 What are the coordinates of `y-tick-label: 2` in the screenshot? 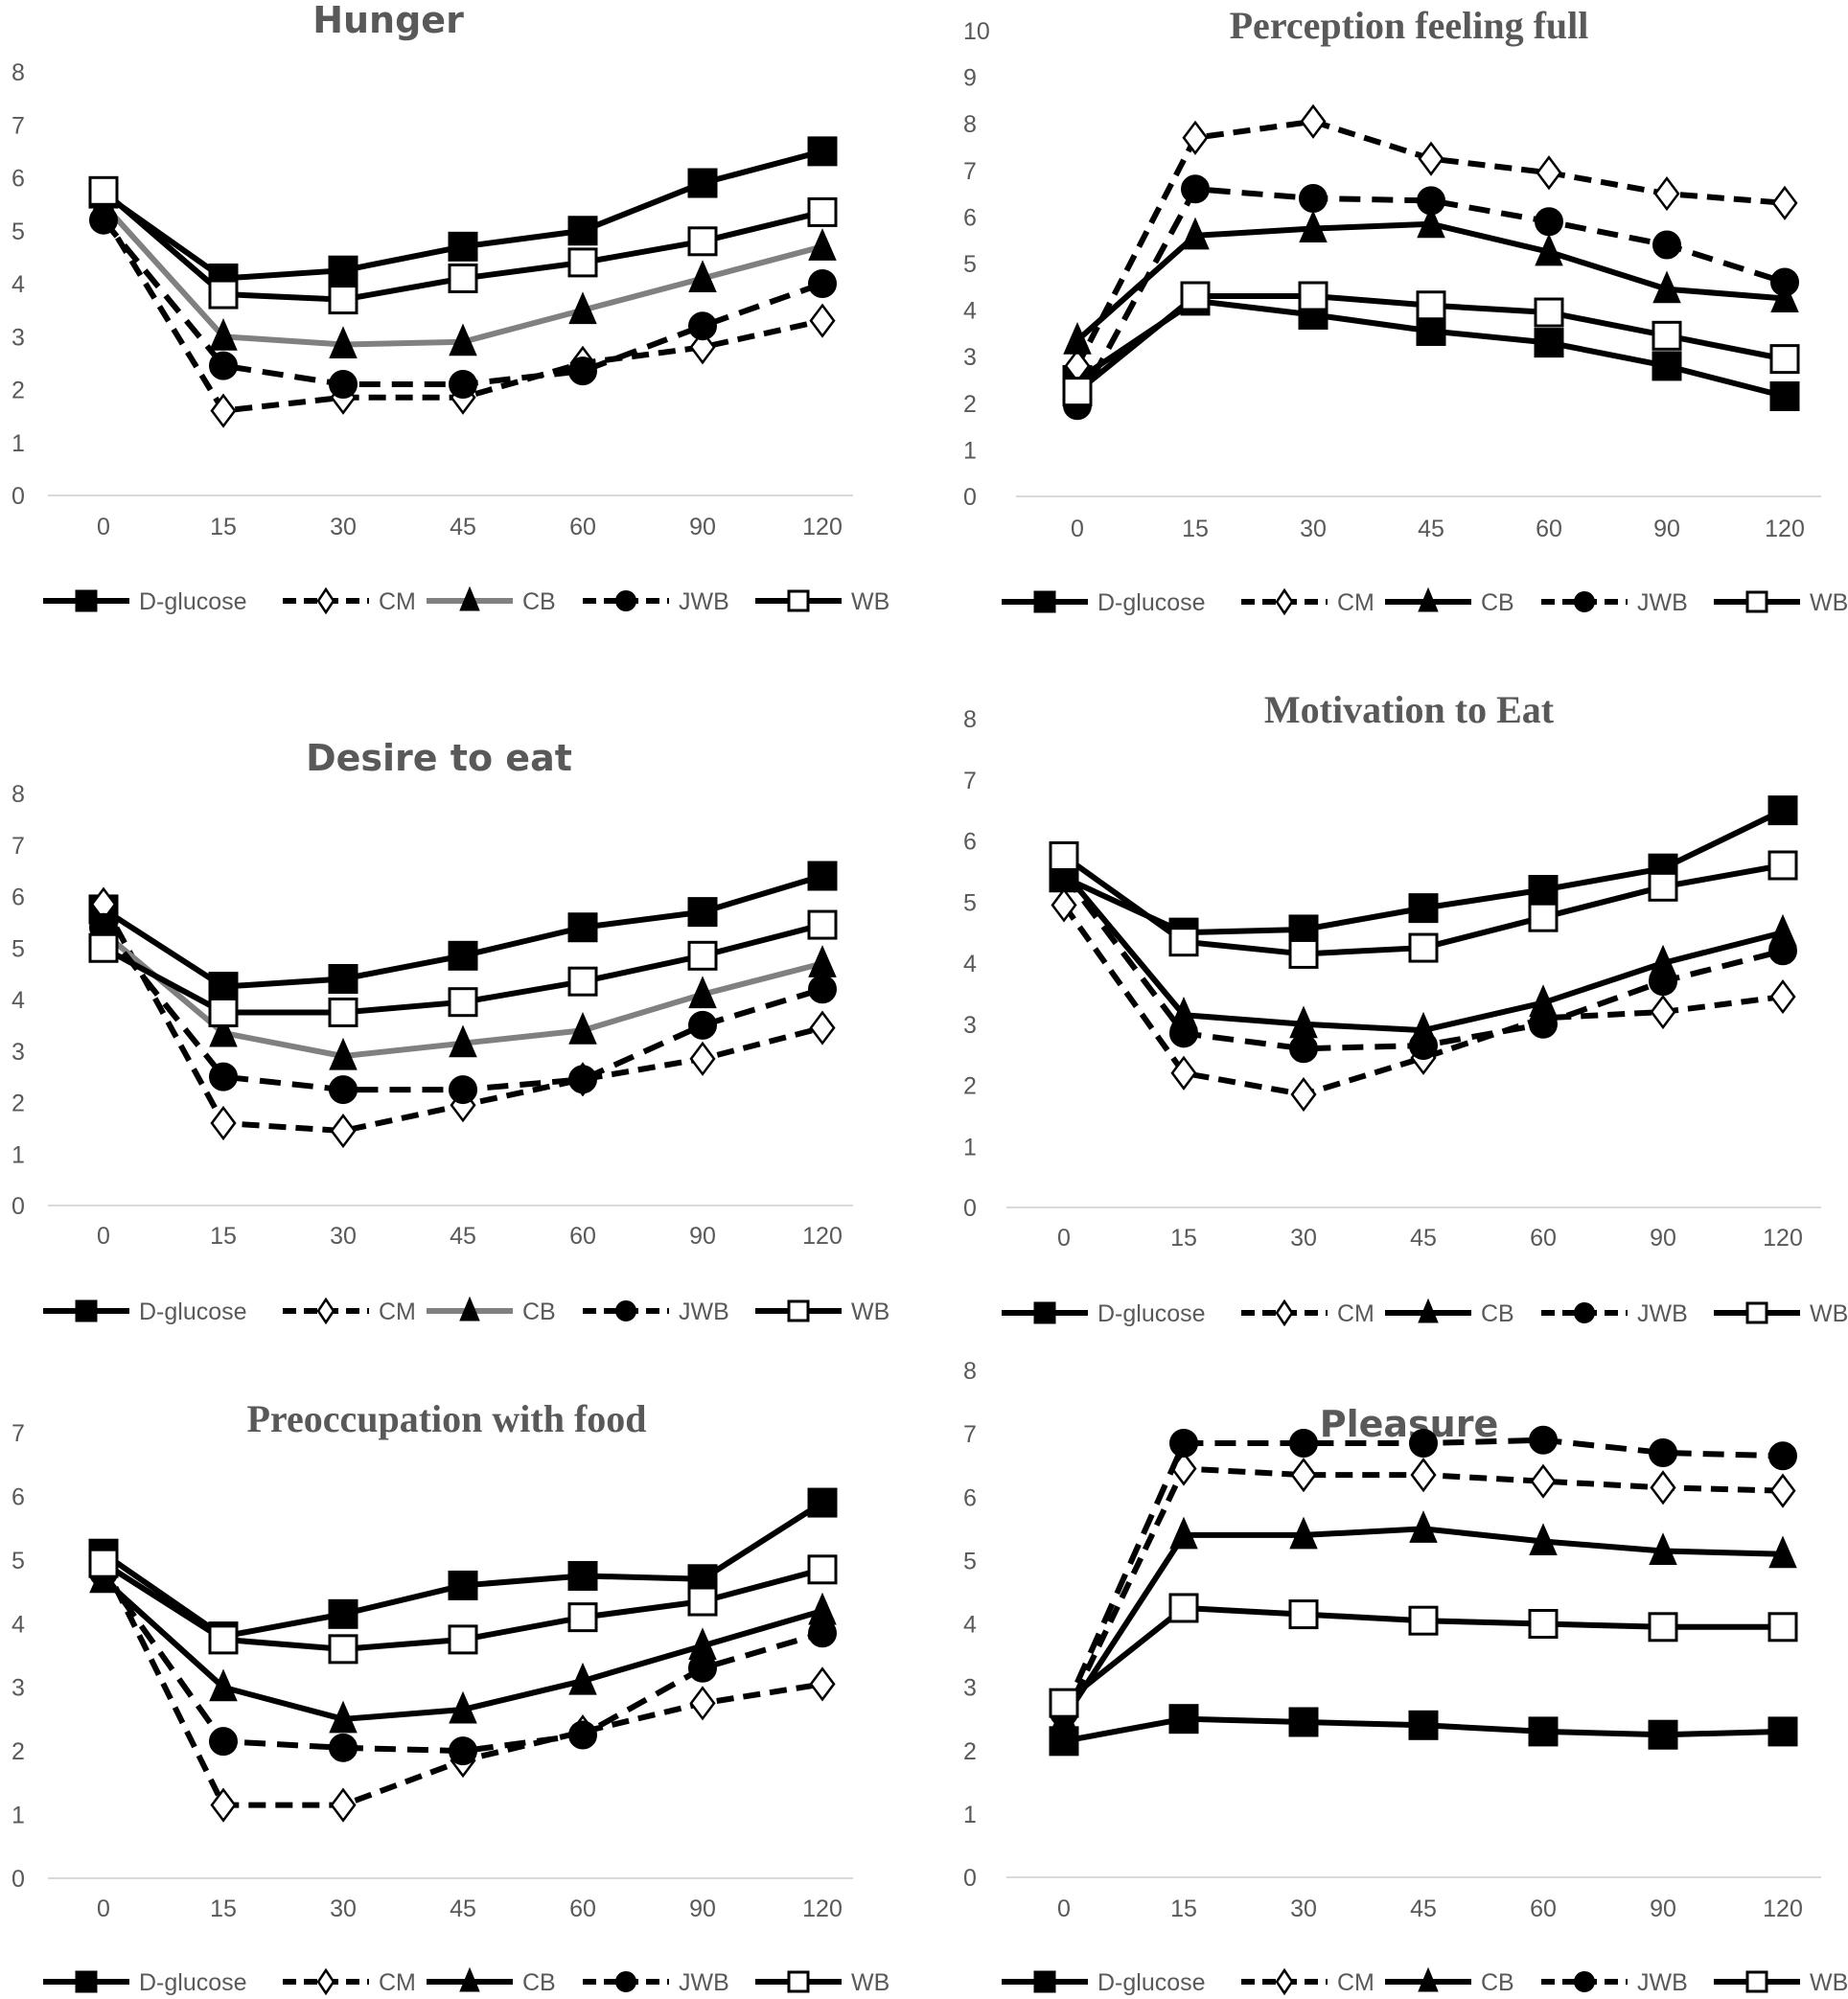 It's located at (19, 1751).